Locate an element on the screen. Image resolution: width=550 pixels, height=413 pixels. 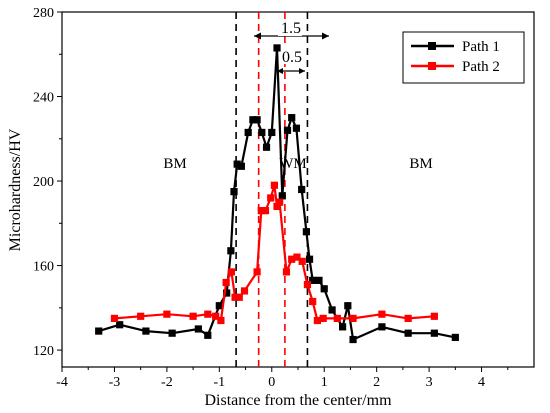
dimension-inner-label-bg is located at coordinates (292, 56).